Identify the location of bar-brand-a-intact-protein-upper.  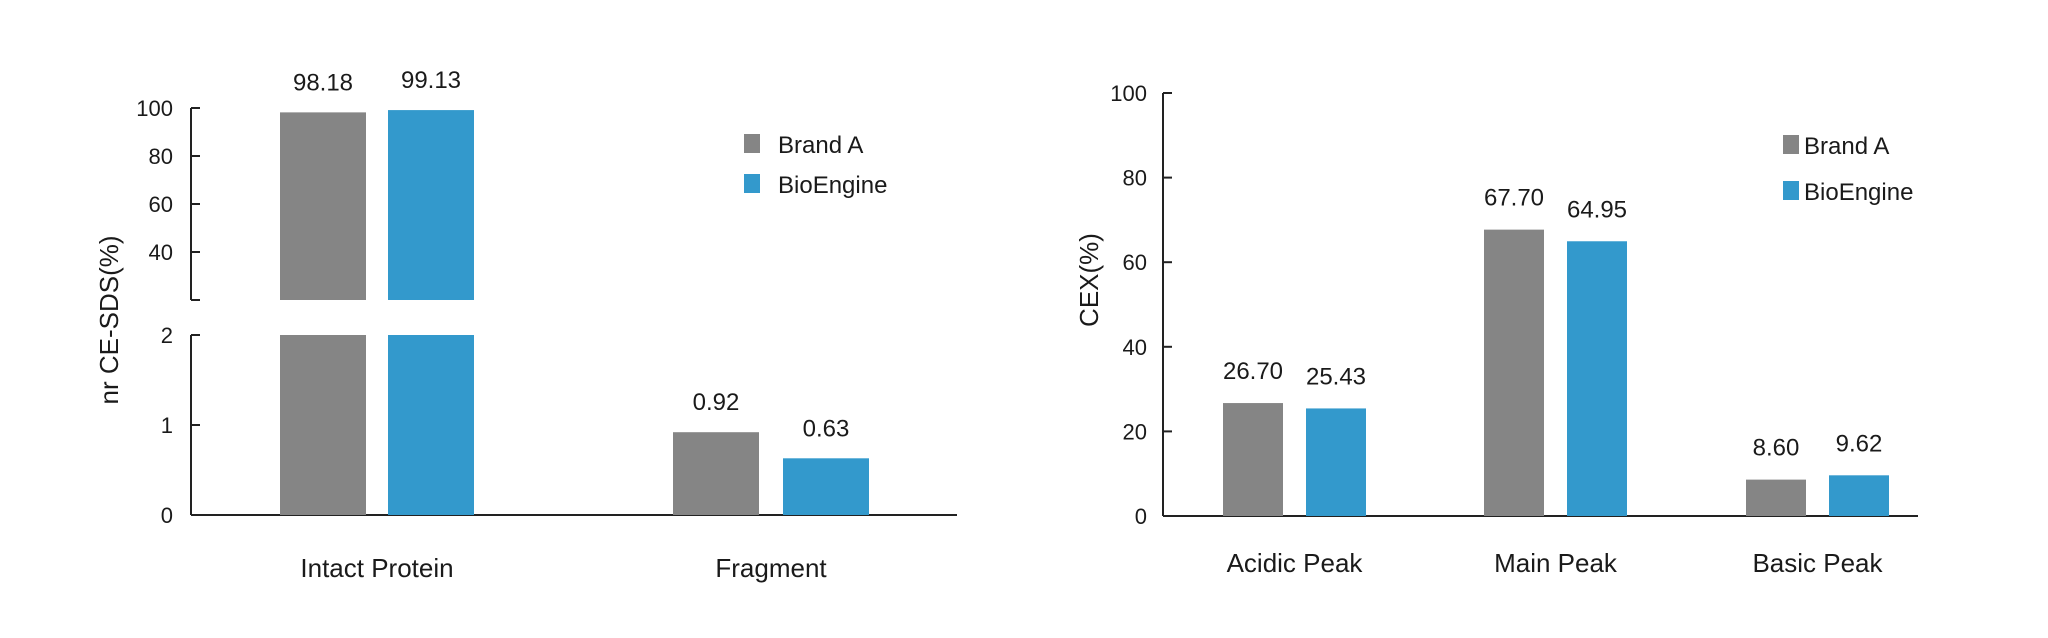
(323, 206).